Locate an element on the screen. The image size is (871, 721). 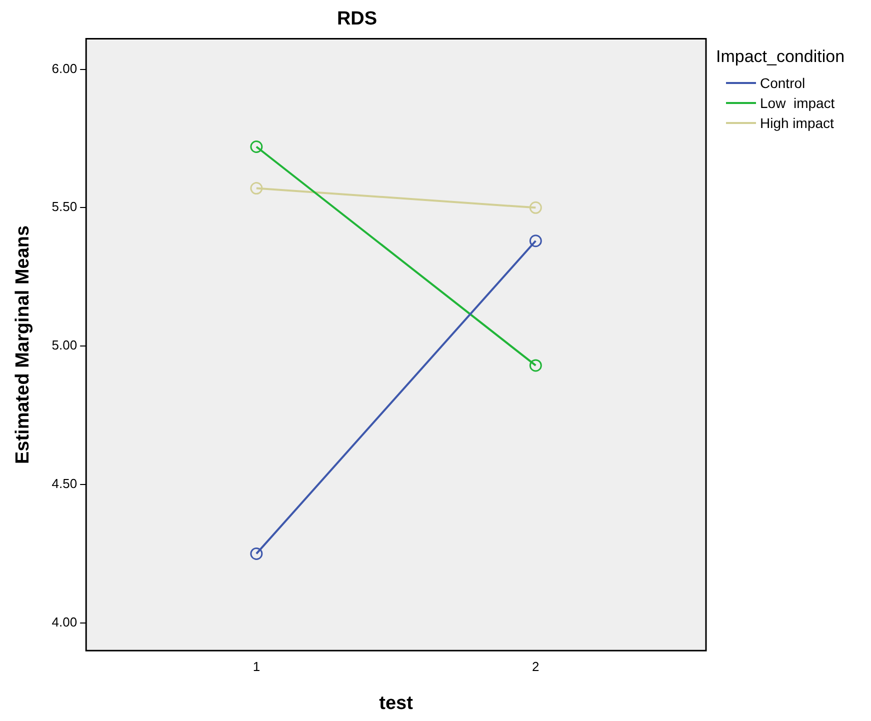
legend-label: Control is located at coordinates (783, 82).